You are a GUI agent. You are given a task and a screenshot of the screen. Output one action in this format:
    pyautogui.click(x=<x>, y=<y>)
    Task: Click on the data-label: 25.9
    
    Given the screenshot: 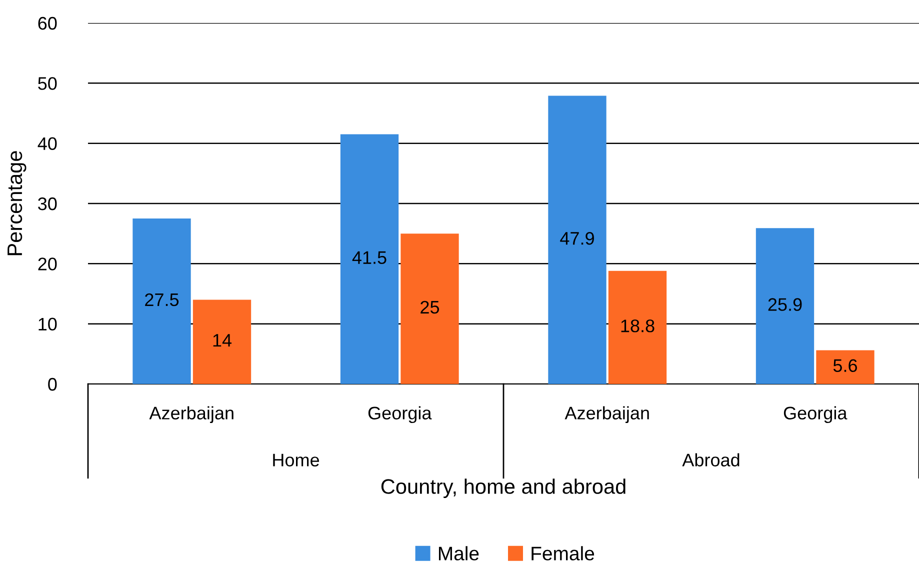 What is the action you would take?
    pyautogui.click(x=785, y=304)
    